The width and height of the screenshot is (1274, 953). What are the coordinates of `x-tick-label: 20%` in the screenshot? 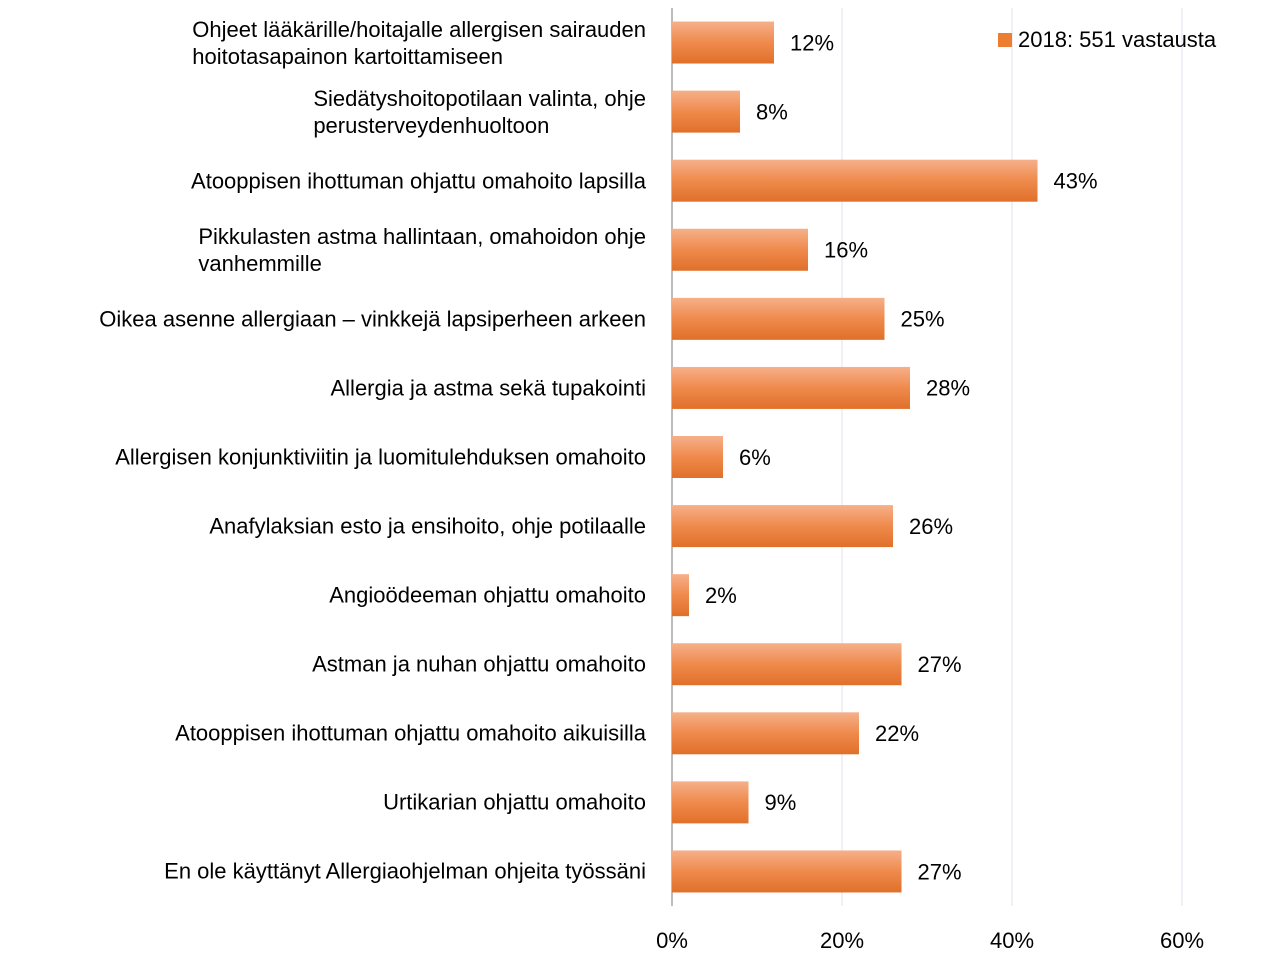 It's located at (842, 940).